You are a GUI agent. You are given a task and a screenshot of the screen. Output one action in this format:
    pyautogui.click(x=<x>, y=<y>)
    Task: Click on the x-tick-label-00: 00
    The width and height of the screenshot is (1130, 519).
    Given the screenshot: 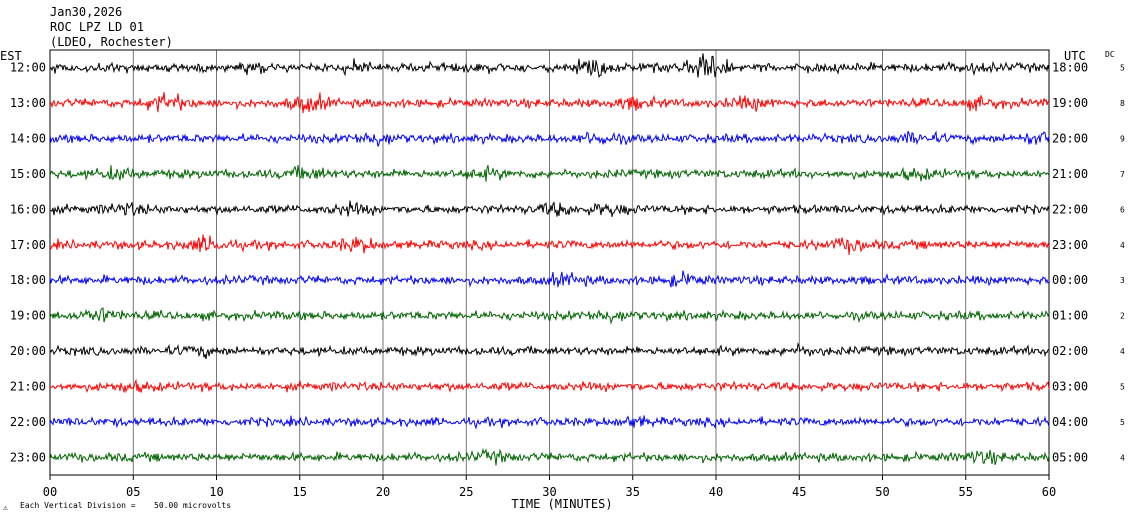 What is the action you would take?
    pyautogui.click(x=50, y=492)
    